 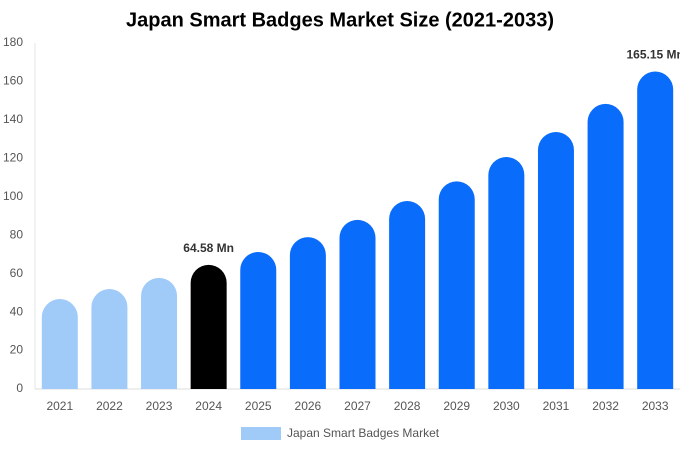 What do you see at coordinates (109, 406) in the screenshot?
I see `x-tick-label: 2022` at bounding box center [109, 406].